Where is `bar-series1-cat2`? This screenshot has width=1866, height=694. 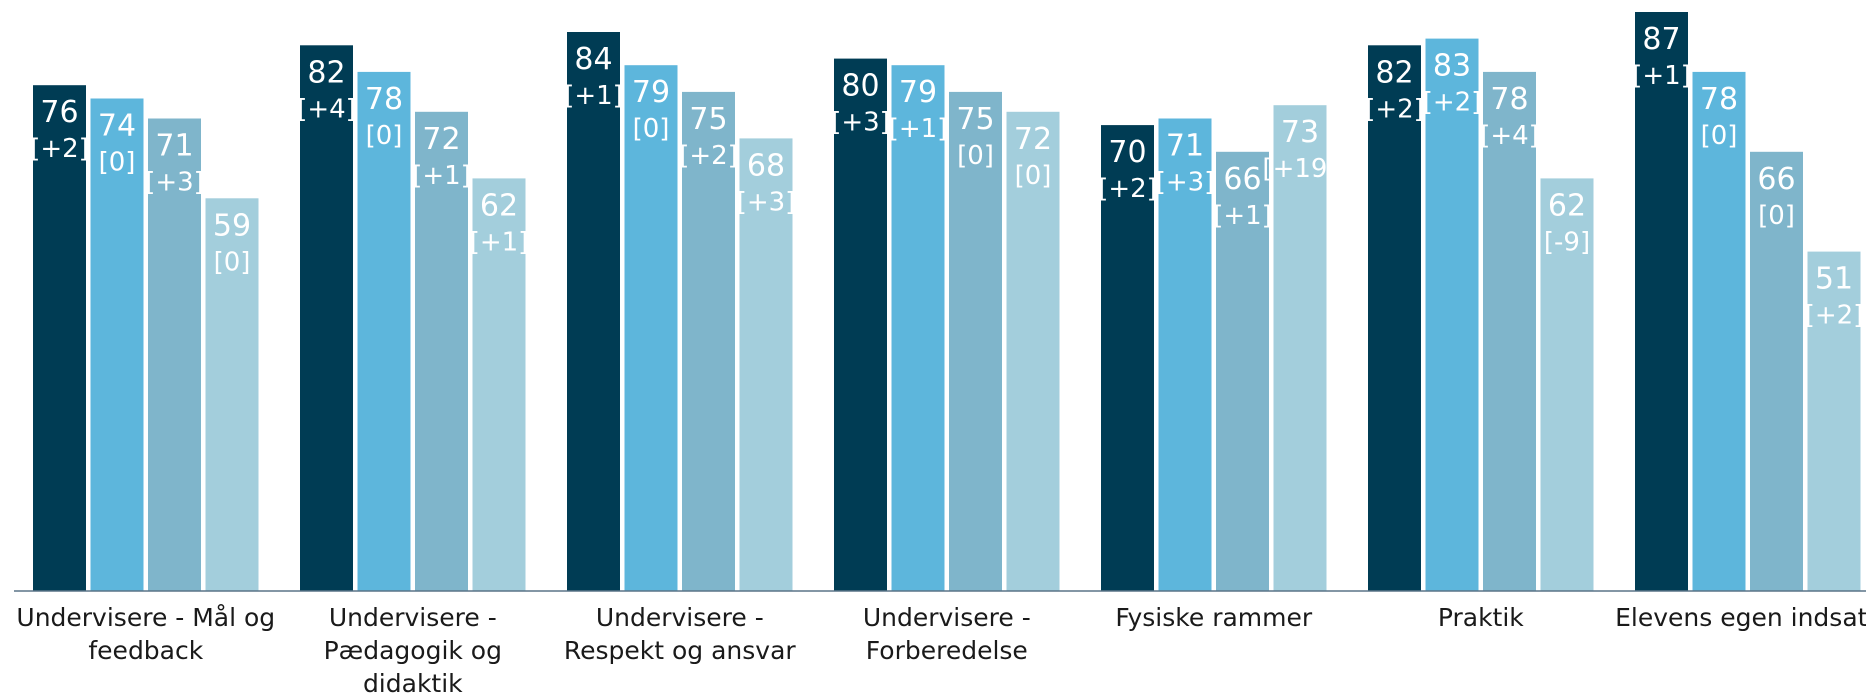 bar-series1-cat2 is located at coordinates (326, 318).